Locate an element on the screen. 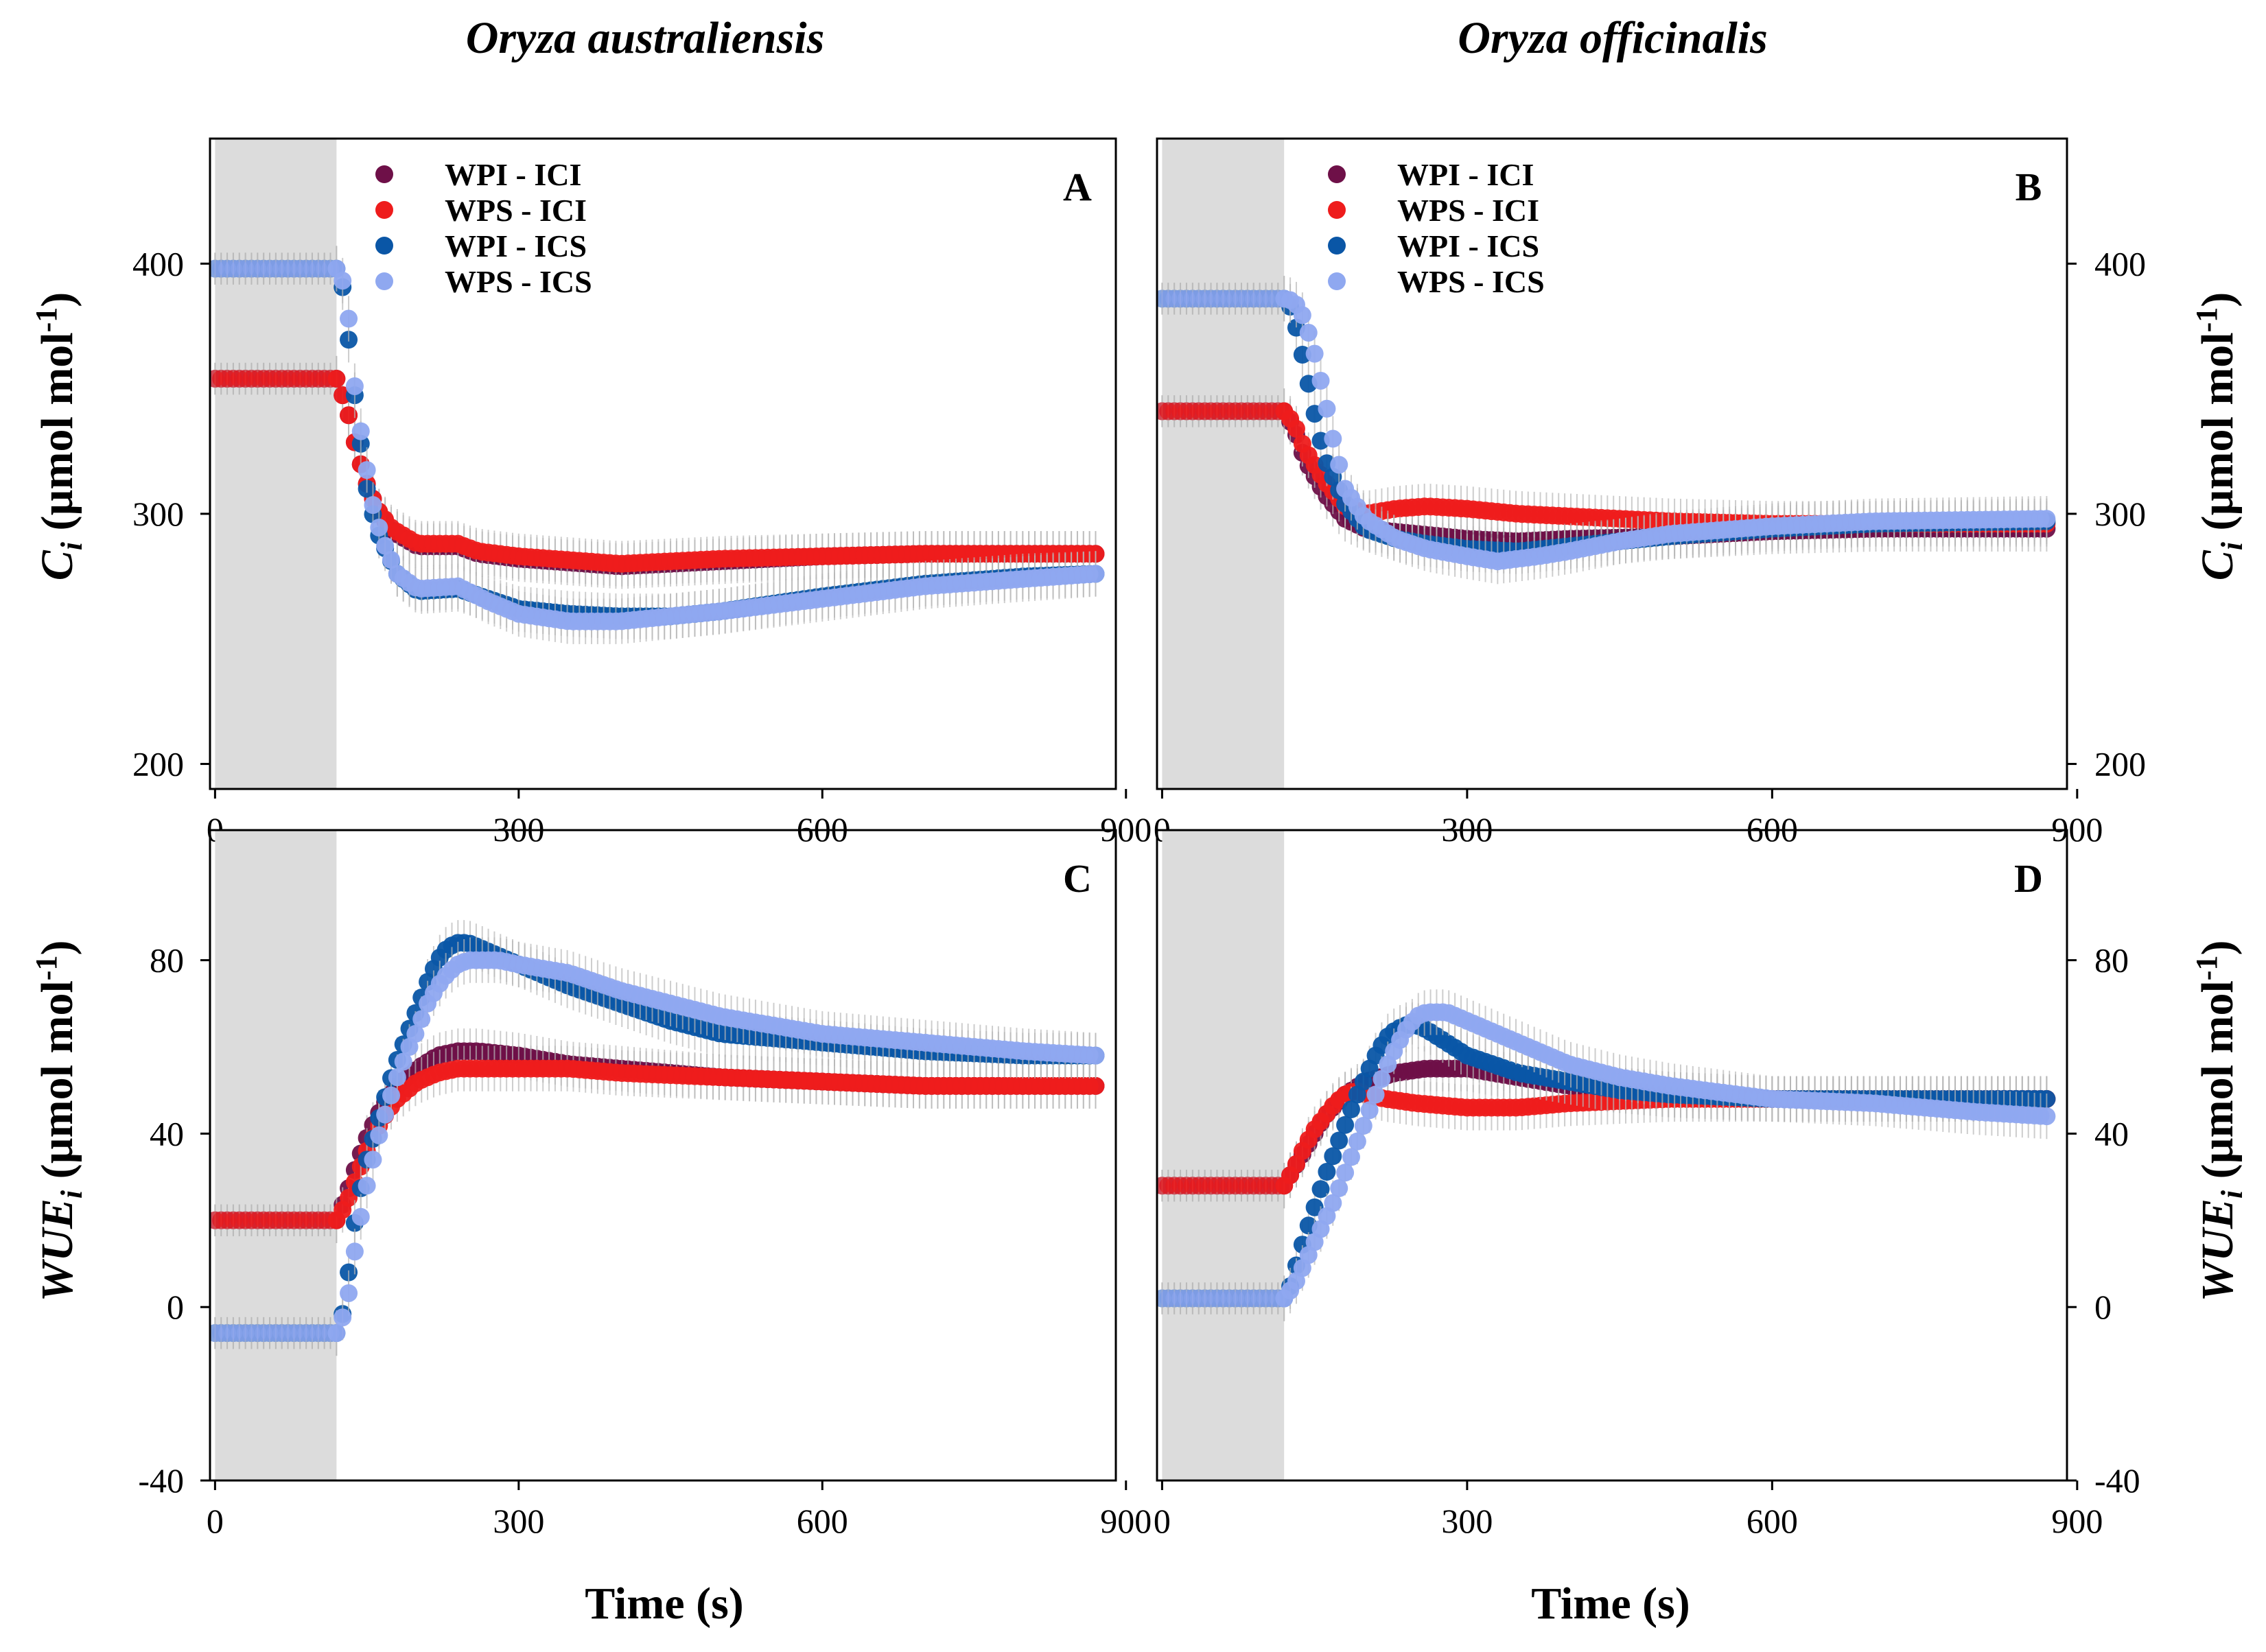 This screenshot has width=2266, height=1652. series-wps-ici is located at coordinates (657, 471).